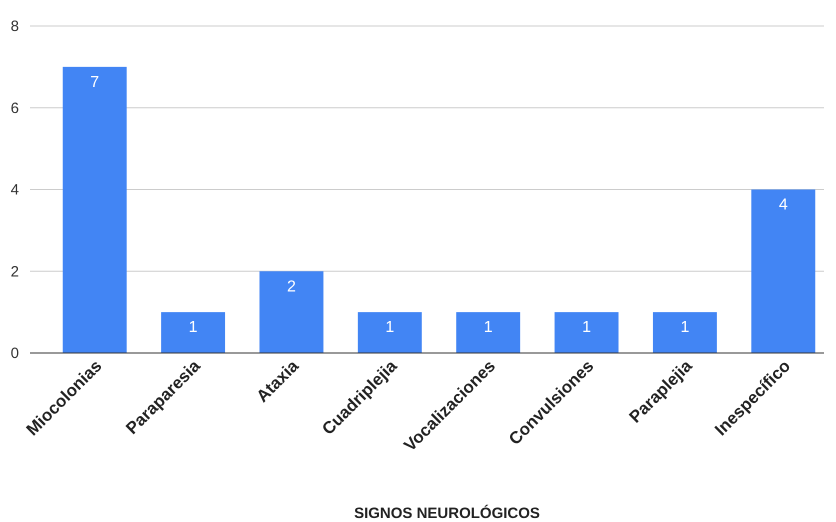  What do you see at coordinates (783, 205) in the screenshot?
I see `data-label: 4` at bounding box center [783, 205].